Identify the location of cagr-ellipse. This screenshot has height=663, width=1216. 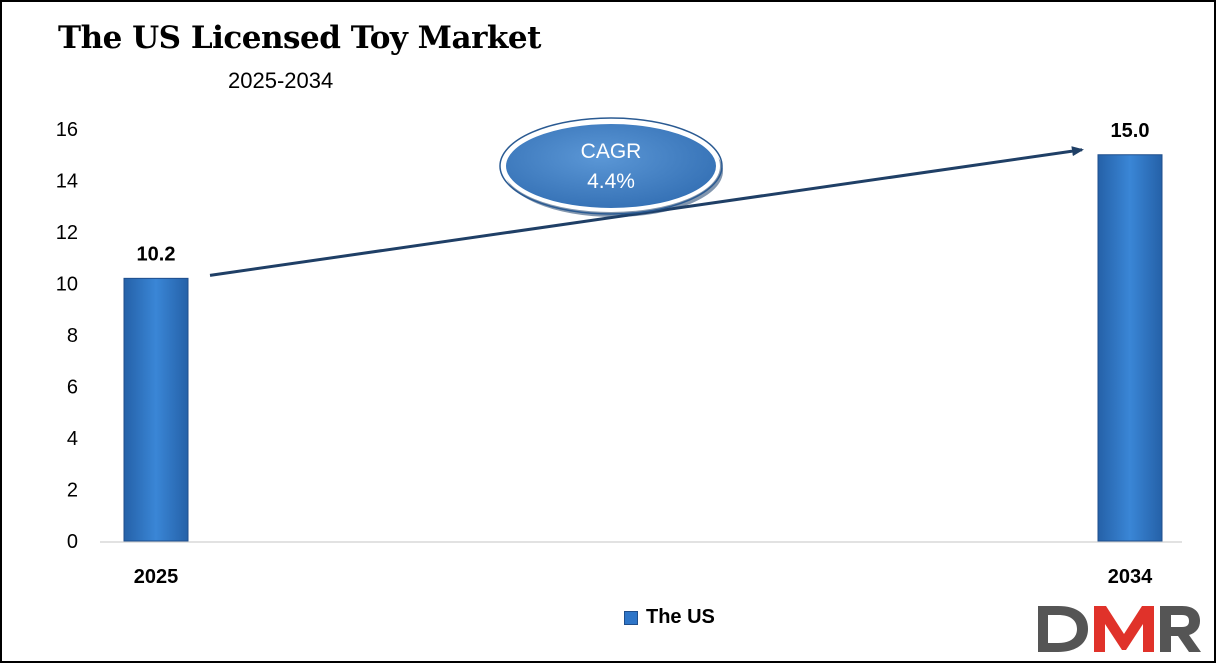
(611, 166).